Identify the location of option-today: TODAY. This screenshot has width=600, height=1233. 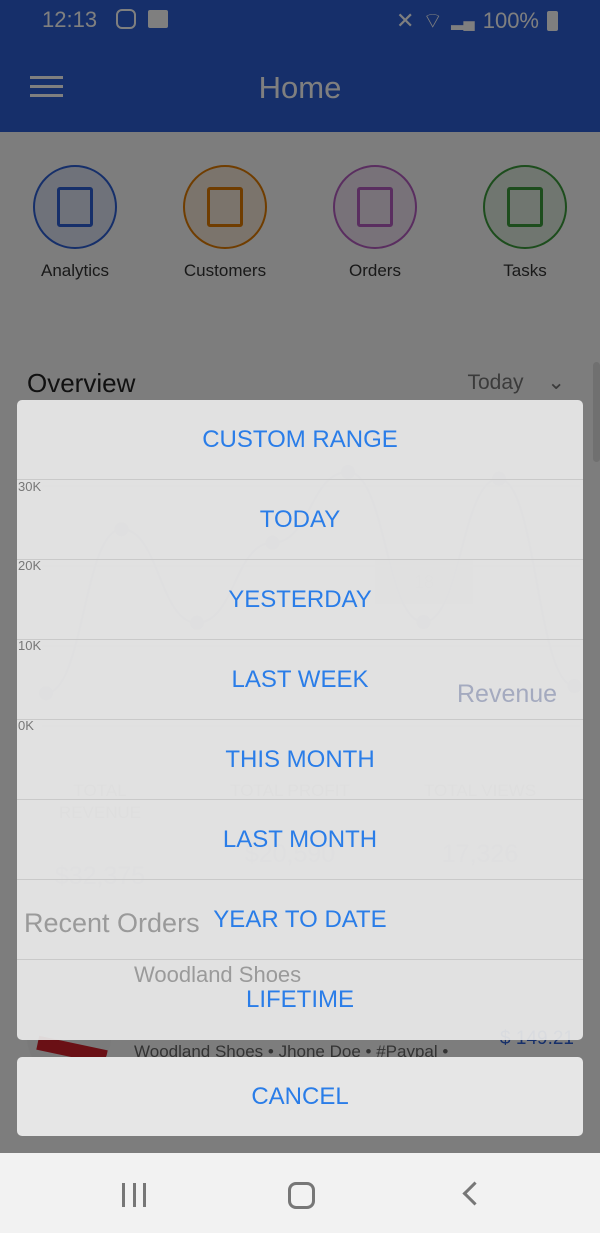
(300, 520).